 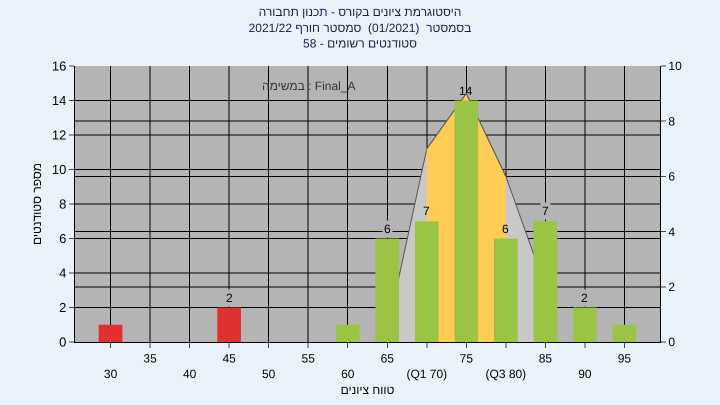 I want to click on y2-tick-label: 0, so click(x=672, y=342).